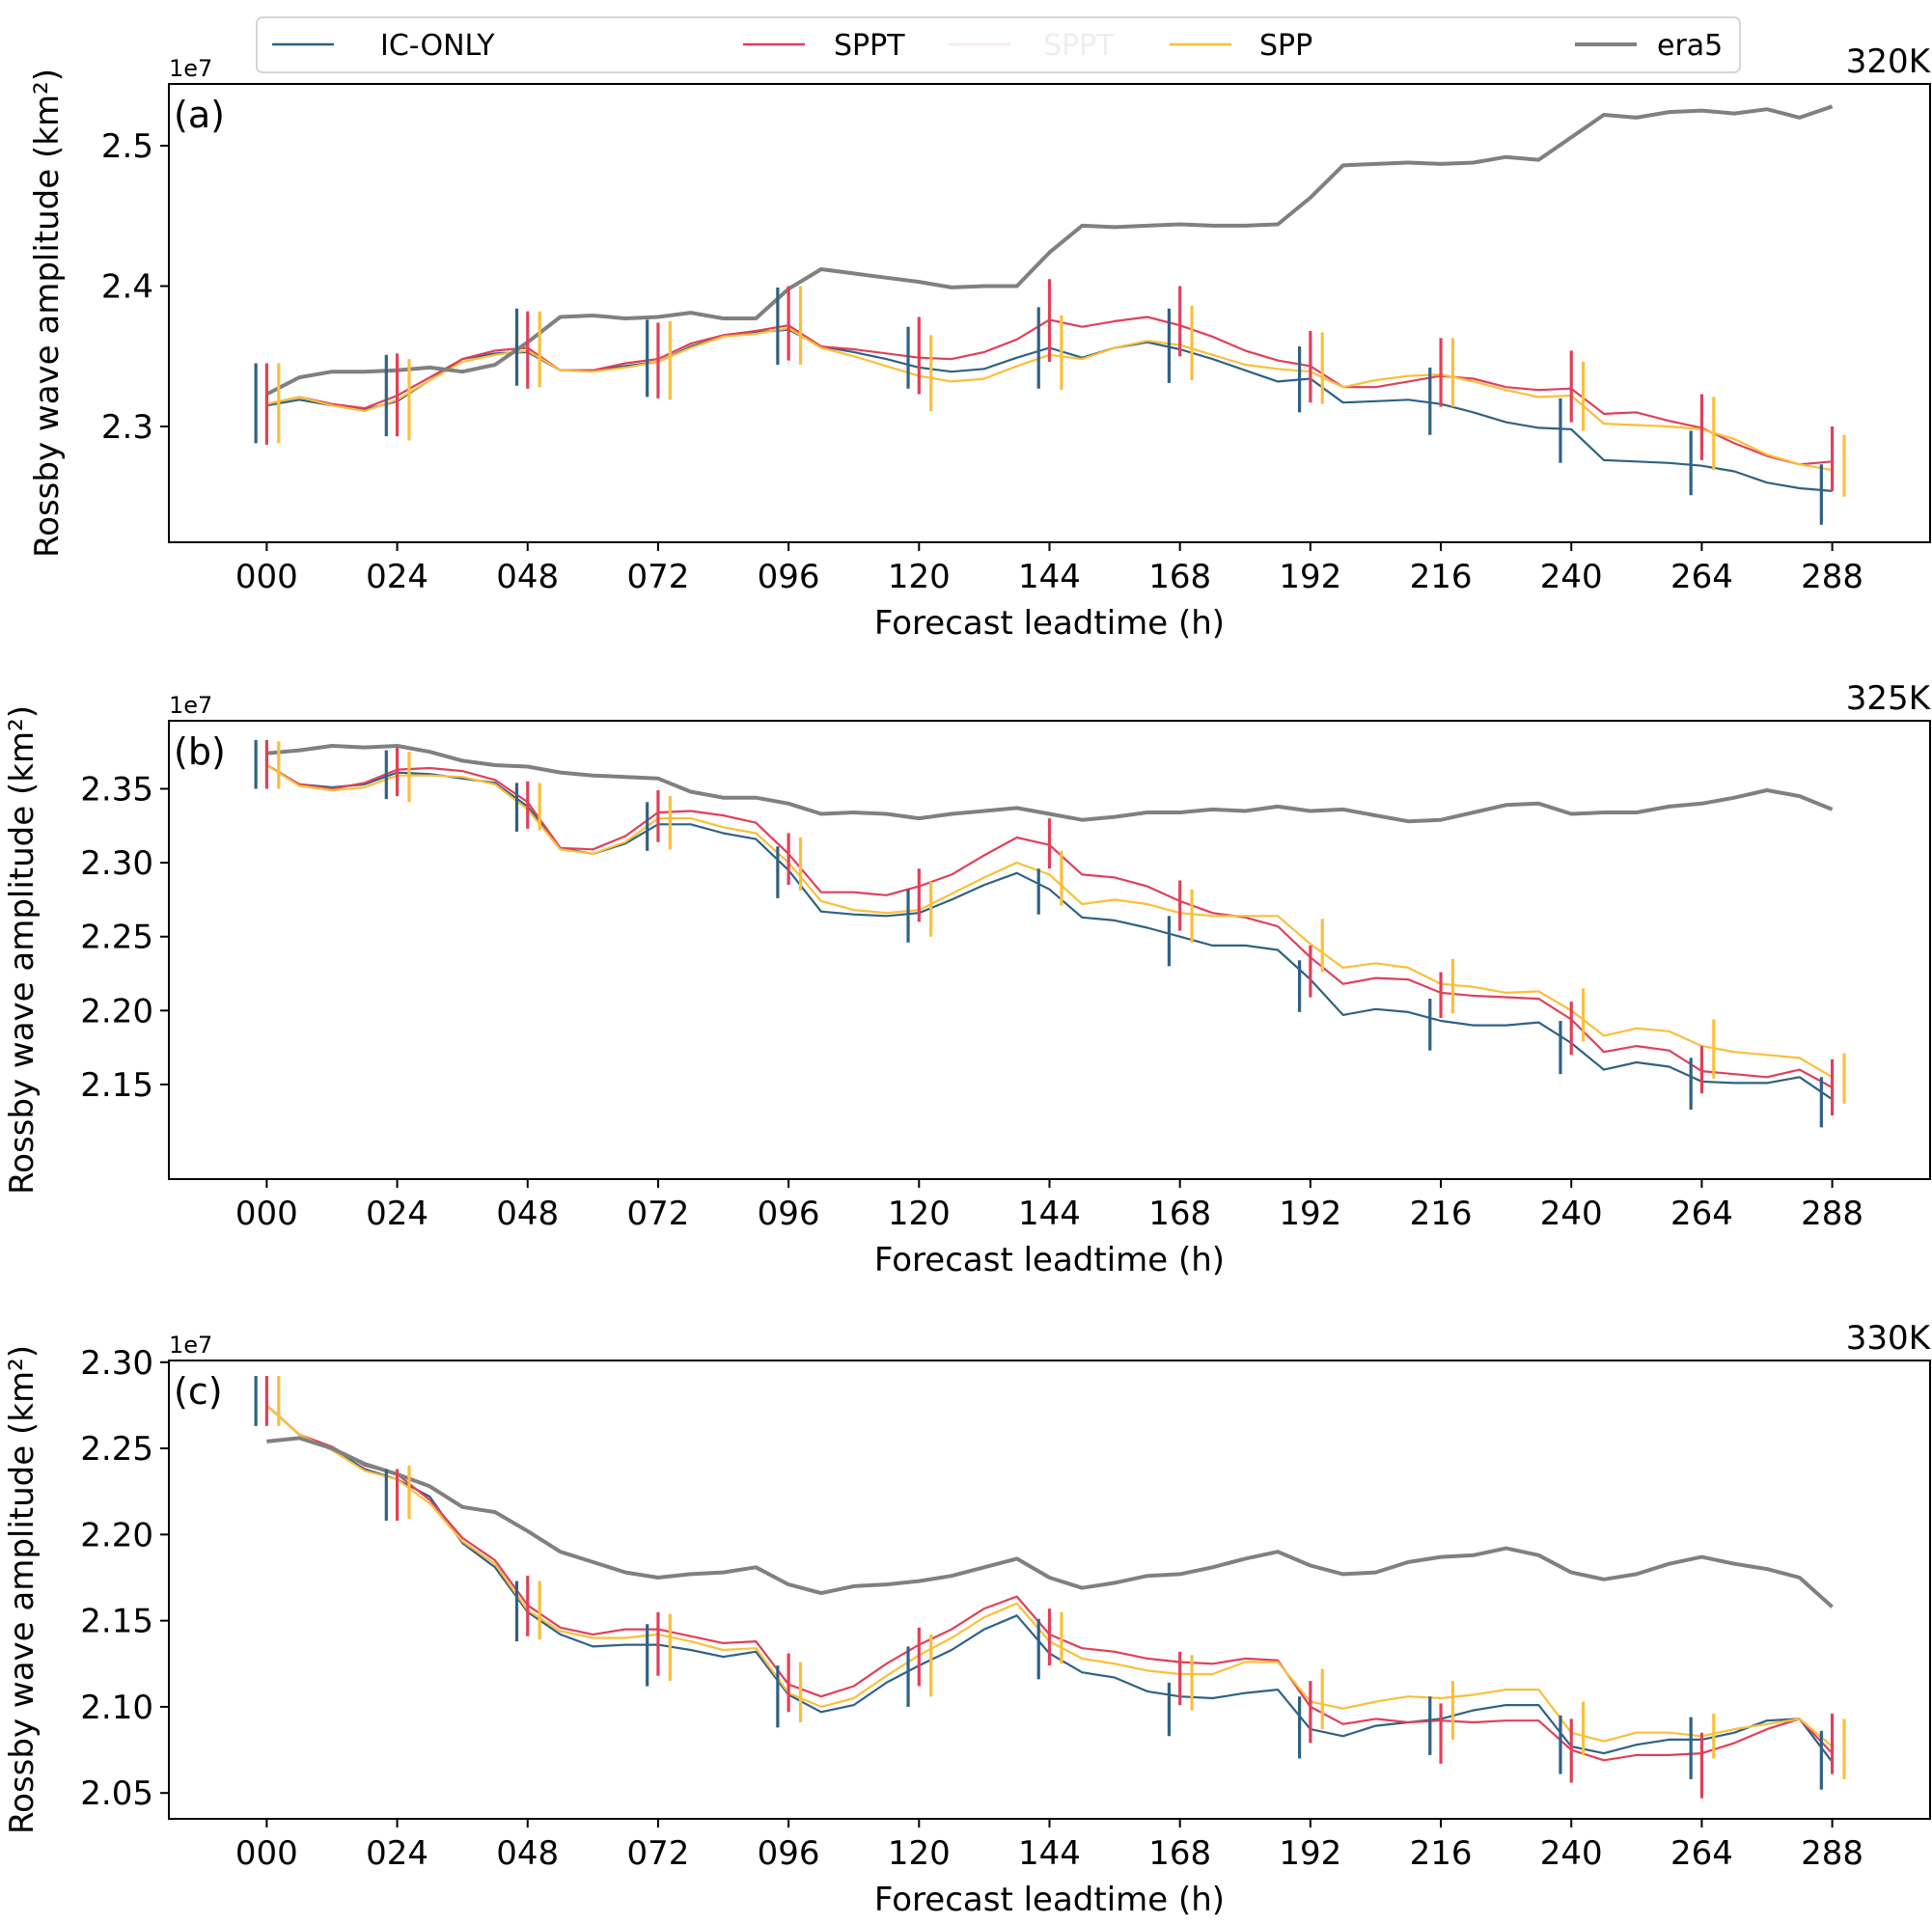  Describe the element at coordinates (1241, 46) in the screenshot. I see `legend-entry-spp: SPP` at that location.